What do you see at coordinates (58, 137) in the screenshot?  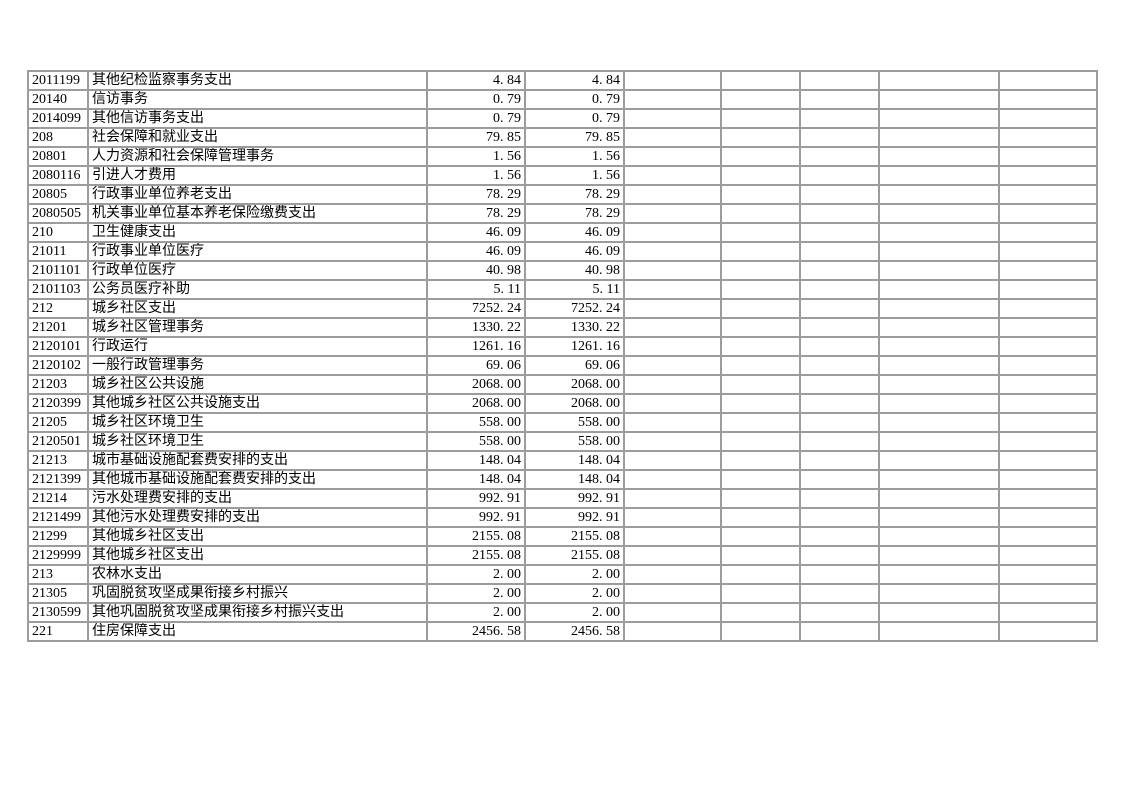 I see `code-cell: 208` at bounding box center [58, 137].